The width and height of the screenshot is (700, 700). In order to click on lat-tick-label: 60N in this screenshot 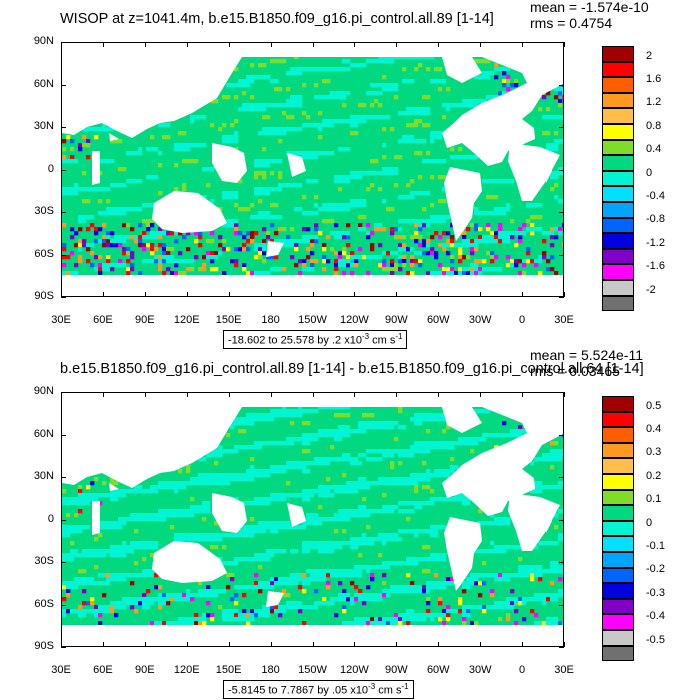, I will do `click(43, 433)`.